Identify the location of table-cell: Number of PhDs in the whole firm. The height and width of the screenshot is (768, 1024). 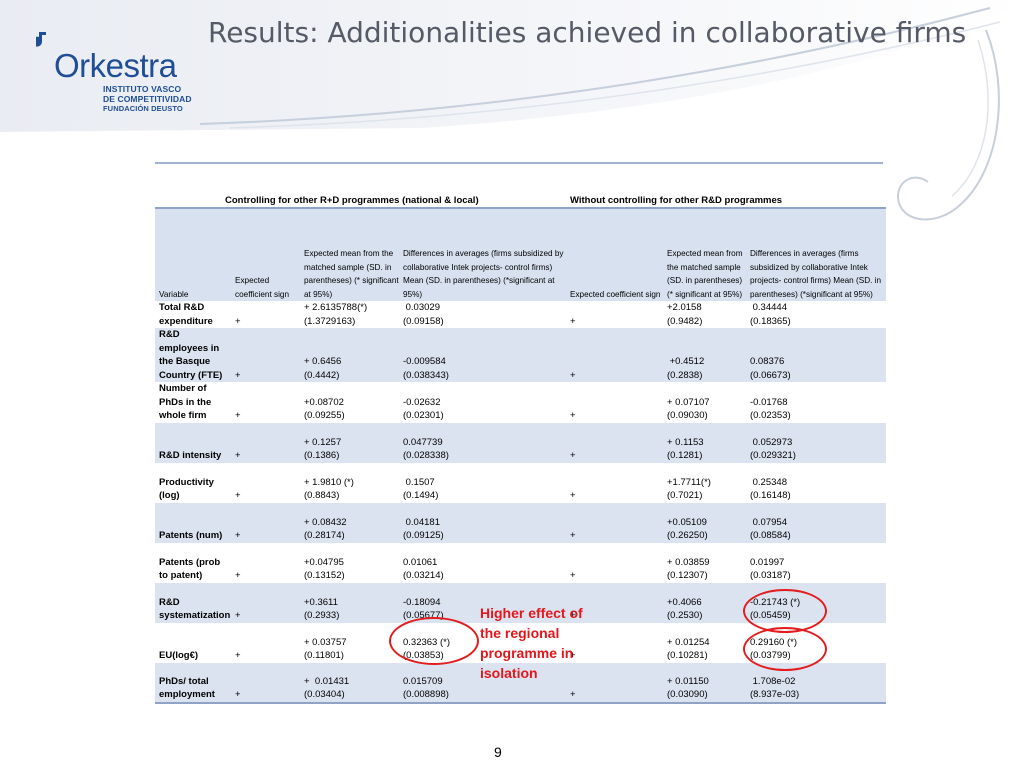
(193, 402).